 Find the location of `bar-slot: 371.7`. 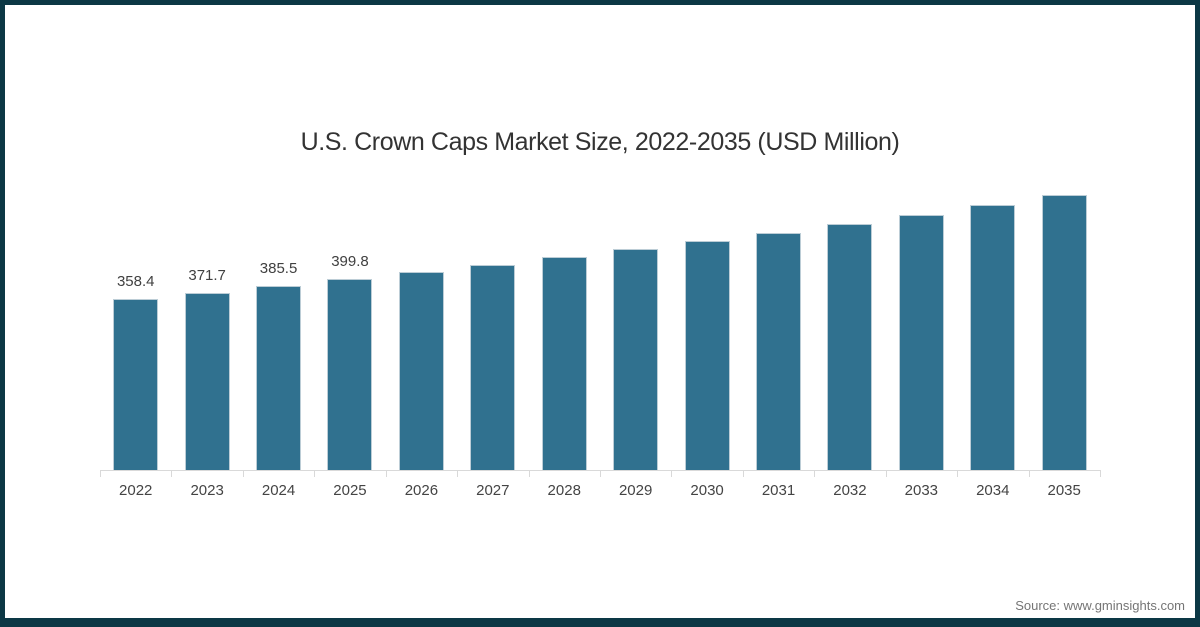

bar-slot: 371.7 is located at coordinates (206, 320).